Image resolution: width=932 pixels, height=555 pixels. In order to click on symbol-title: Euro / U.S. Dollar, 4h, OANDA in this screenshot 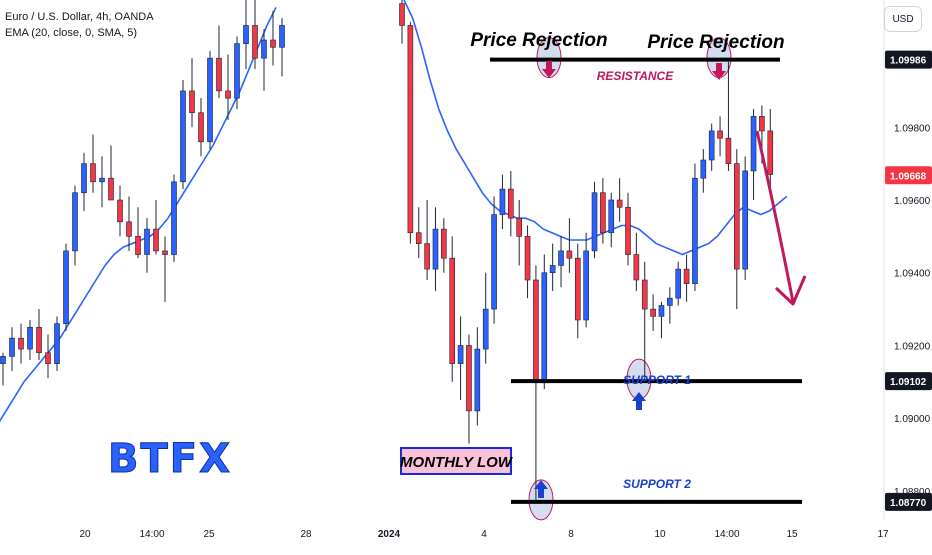, I will do `click(79, 17)`.